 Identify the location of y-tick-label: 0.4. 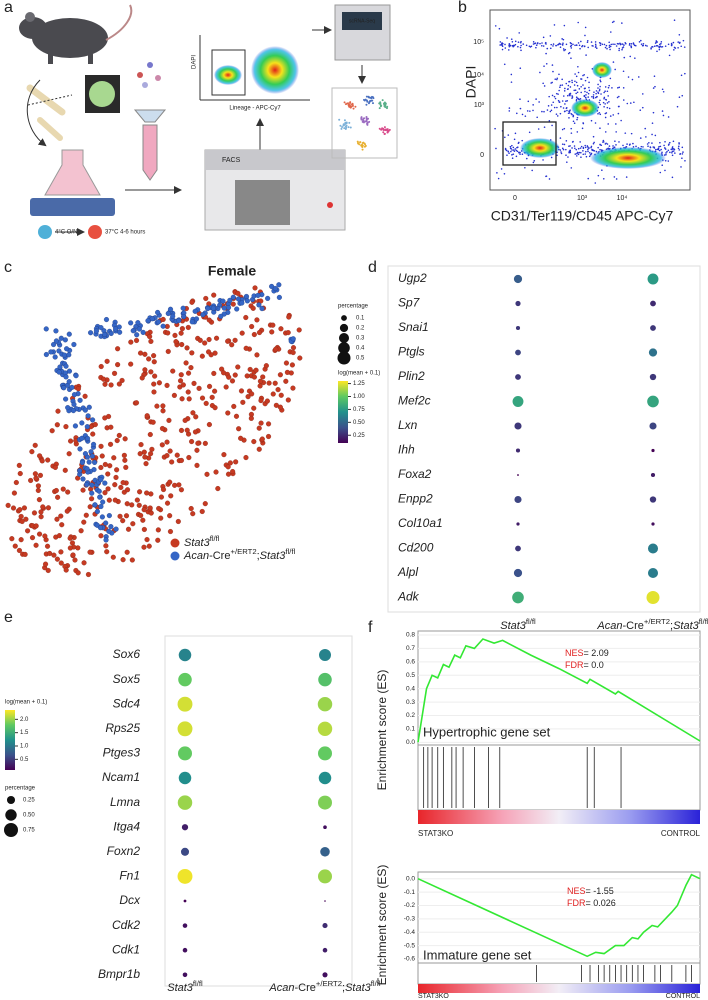
(410, 688).